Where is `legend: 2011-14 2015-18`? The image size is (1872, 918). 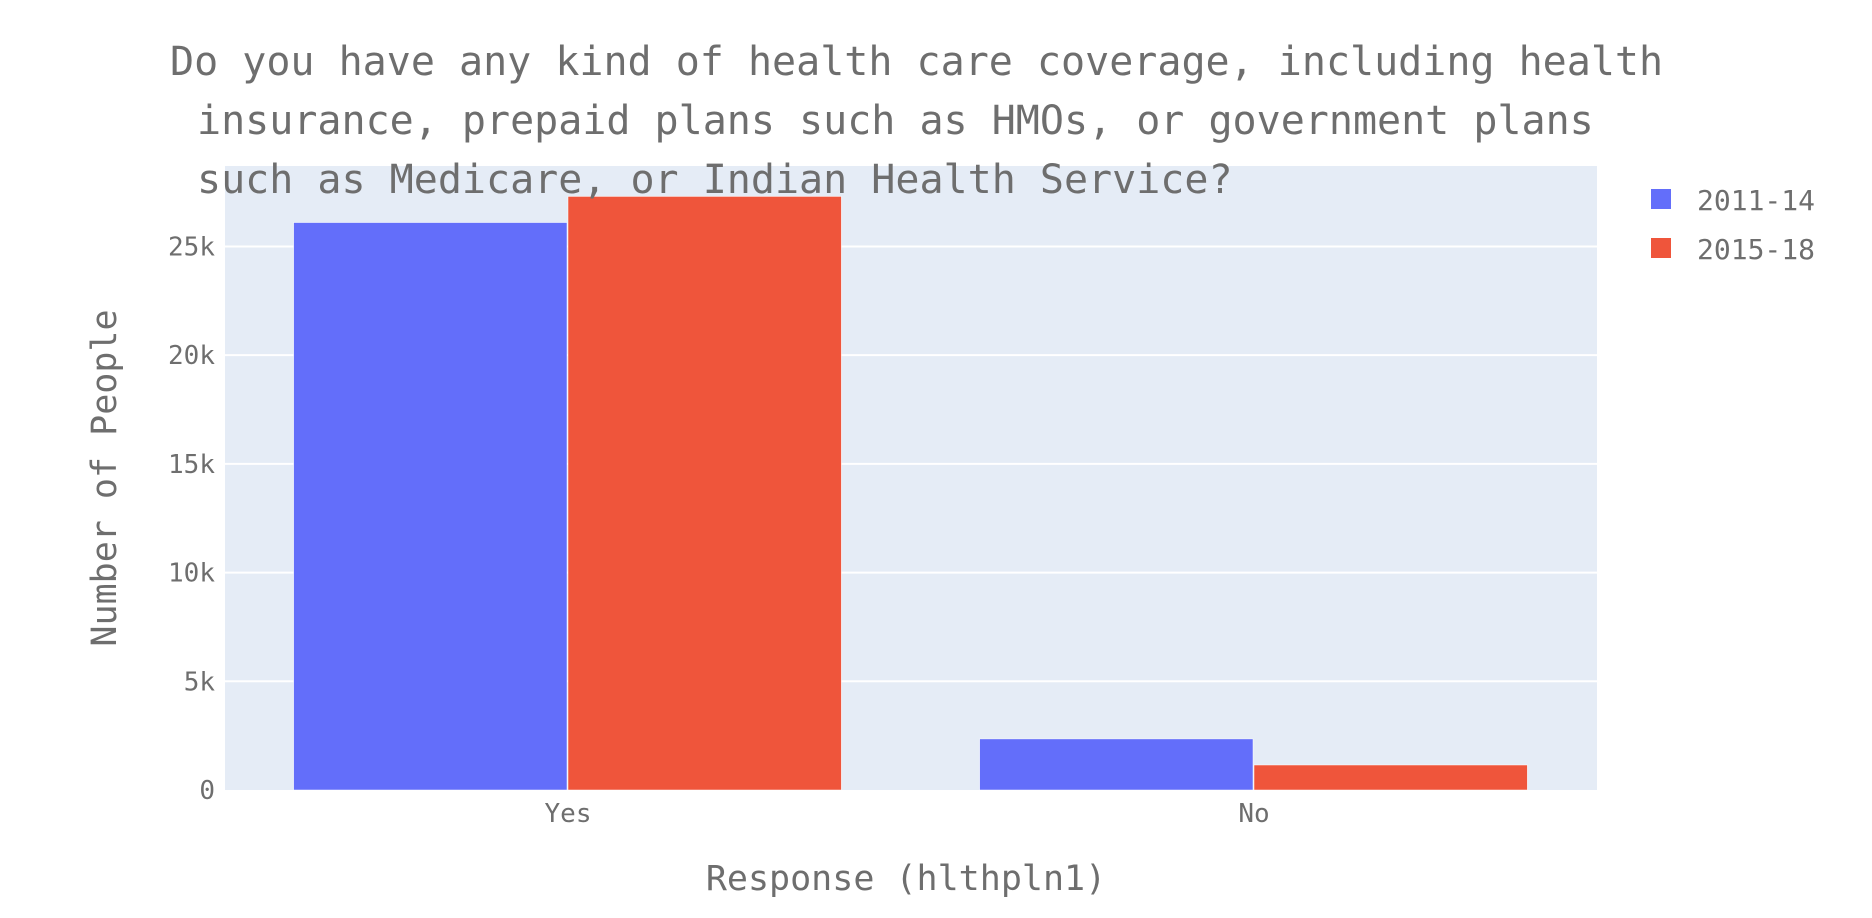
legend: 2011-14 2015-18 is located at coordinates (1733, 225).